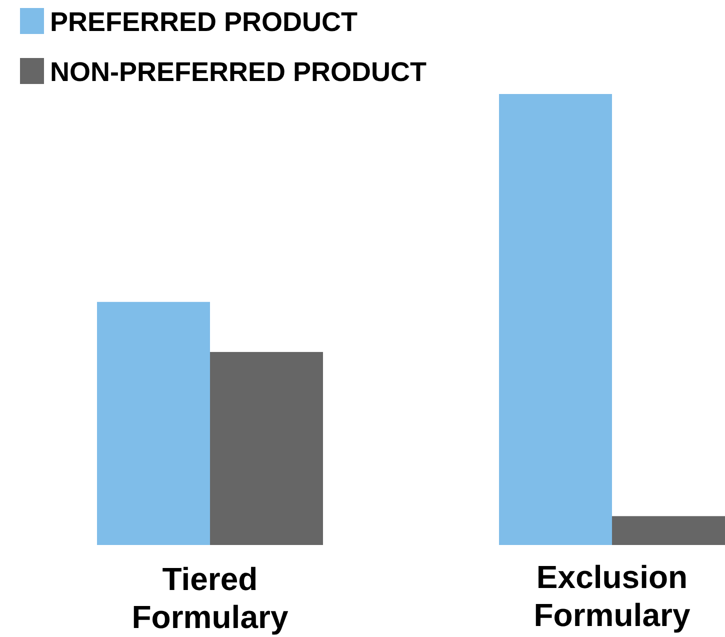  What do you see at coordinates (210, 598) in the screenshot?
I see `x-tick-label: Tiered Formulary` at bounding box center [210, 598].